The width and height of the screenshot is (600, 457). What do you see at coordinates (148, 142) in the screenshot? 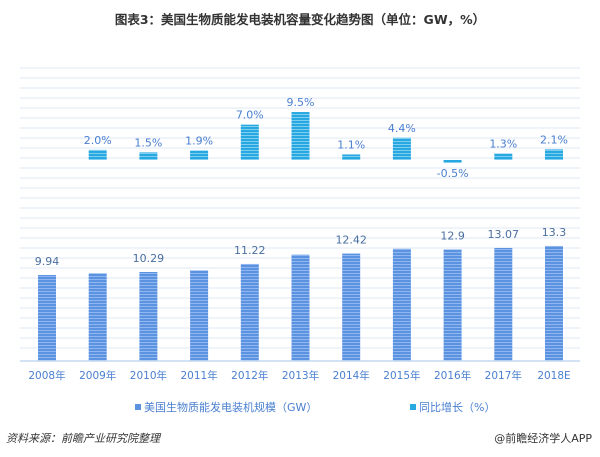
I see `growth-data-label: 1.5%` at bounding box center [148, 142].